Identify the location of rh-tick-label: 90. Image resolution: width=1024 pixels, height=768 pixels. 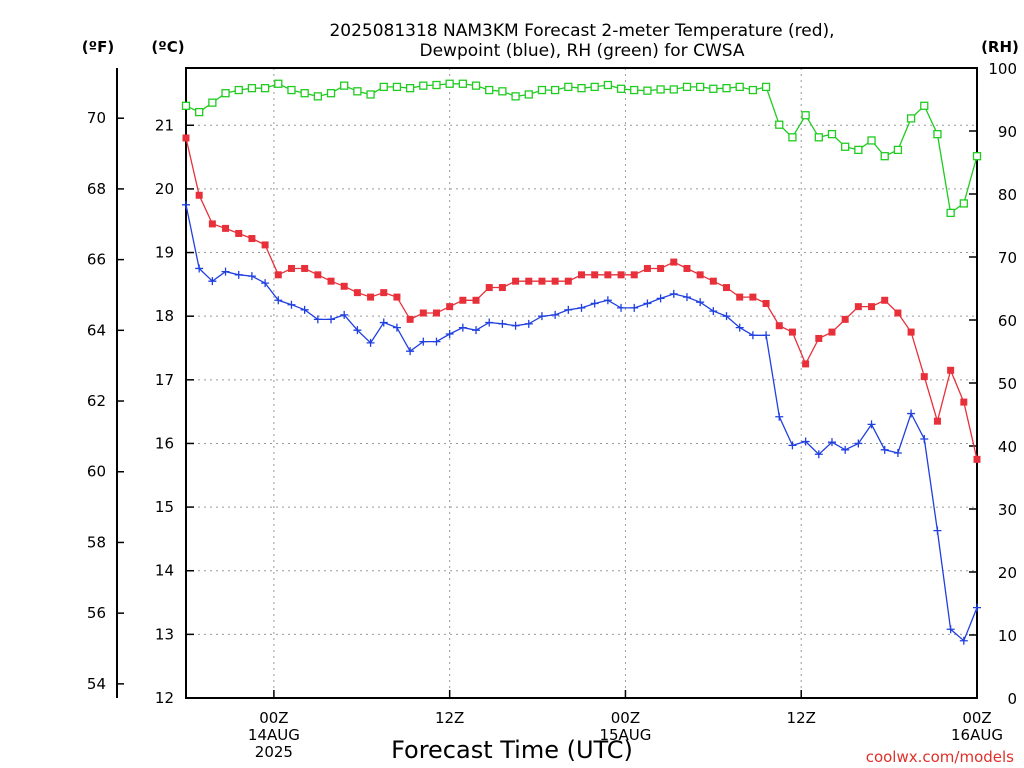
(1007, 132).